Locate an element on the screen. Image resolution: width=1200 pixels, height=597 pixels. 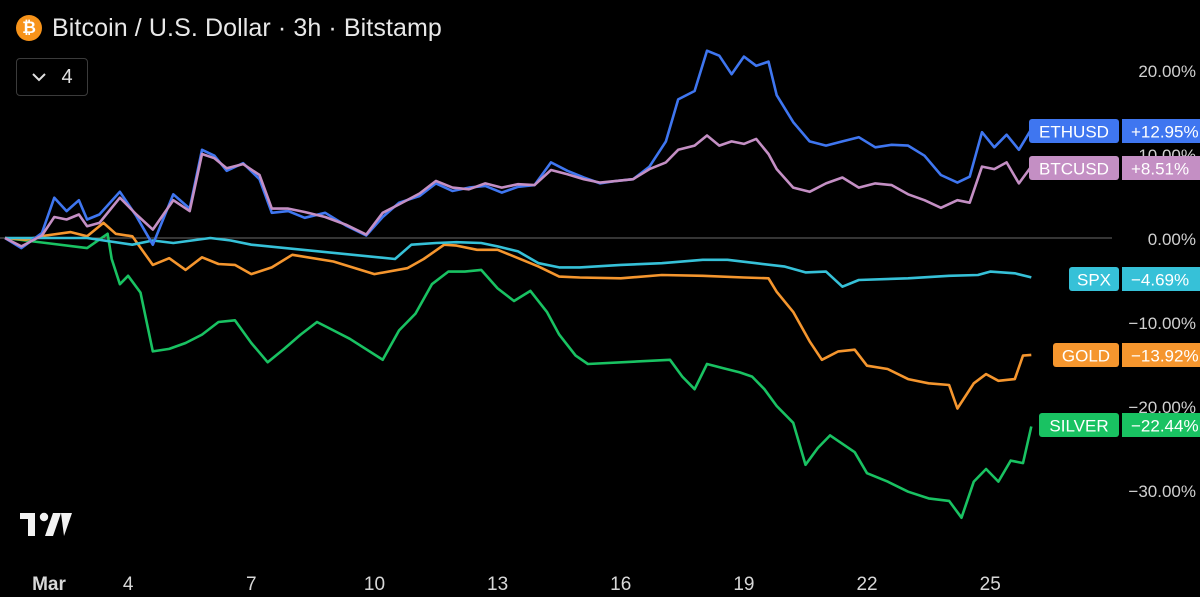
indicators-toggle-button: 4 is located at coordinates (52, 77).